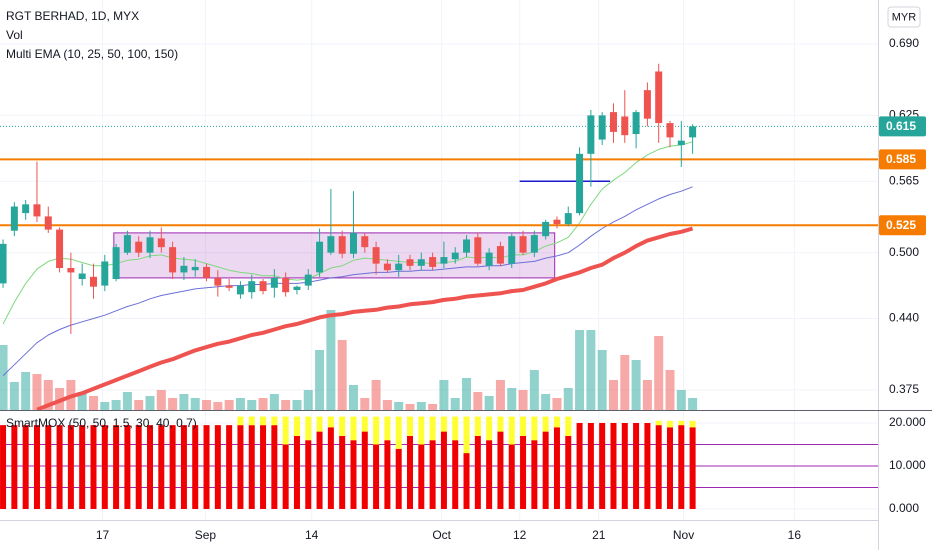 The image size is (932, 550). What do you see at coordinates (92, 54) in the screenshot?
I see `ema-label: Multi EMA (10, 25, 50, 100, 150)` at bounding box center [92, 54].